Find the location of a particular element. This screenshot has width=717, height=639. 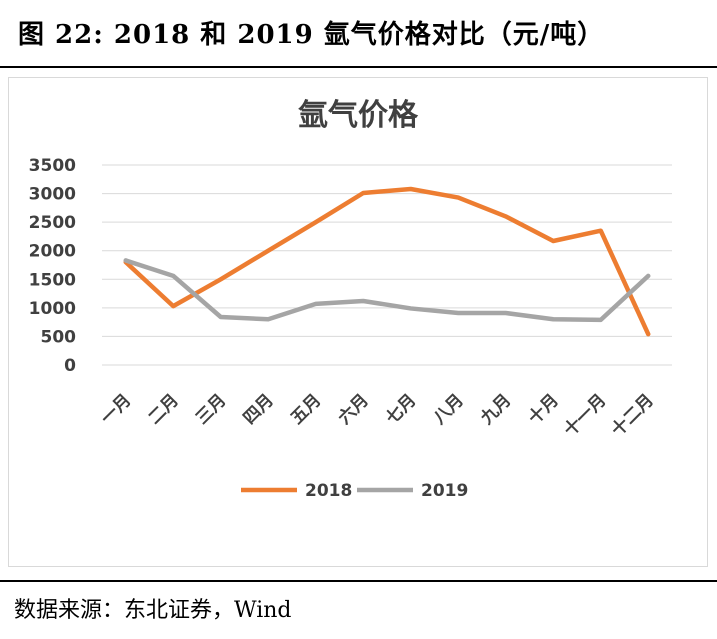

x-tick-label: 一月 is located at coordinates (116, 409).